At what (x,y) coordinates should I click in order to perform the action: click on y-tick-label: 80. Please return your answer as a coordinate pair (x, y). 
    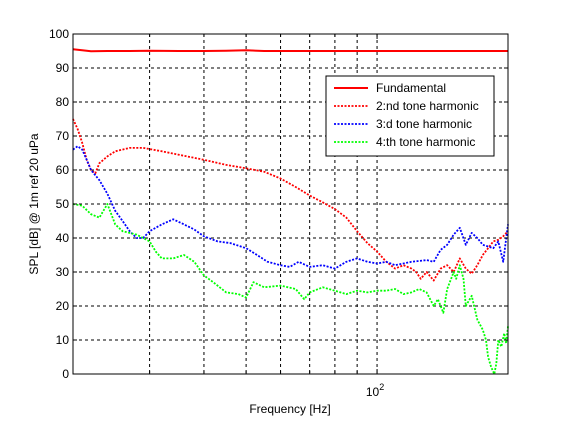
    Looking at the image, I should click on (63, 102).